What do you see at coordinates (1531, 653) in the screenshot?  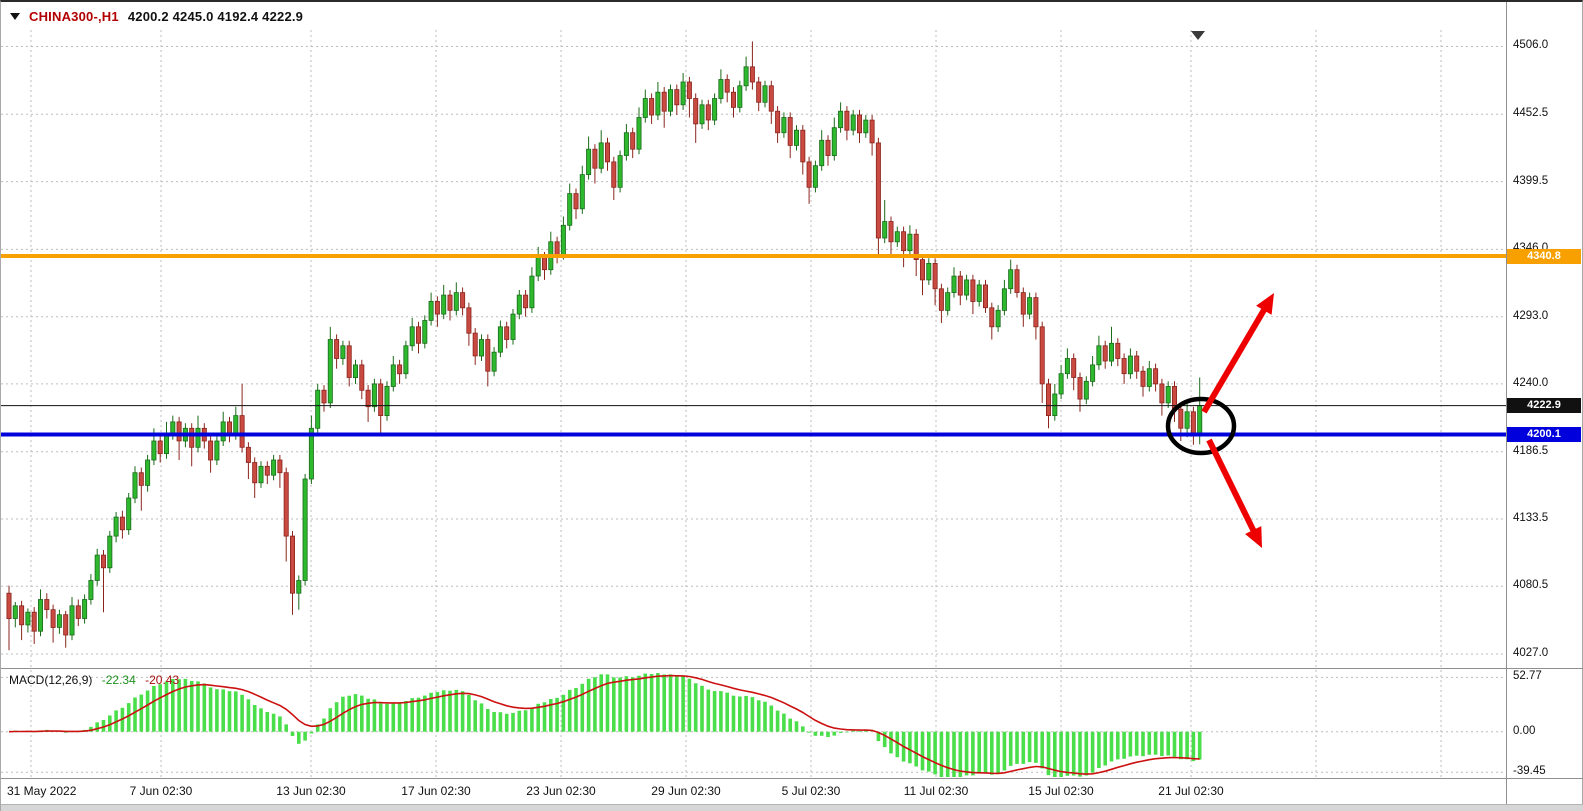 I see `price-tick-label: 4027.0` at bounding box center [1531, 653].